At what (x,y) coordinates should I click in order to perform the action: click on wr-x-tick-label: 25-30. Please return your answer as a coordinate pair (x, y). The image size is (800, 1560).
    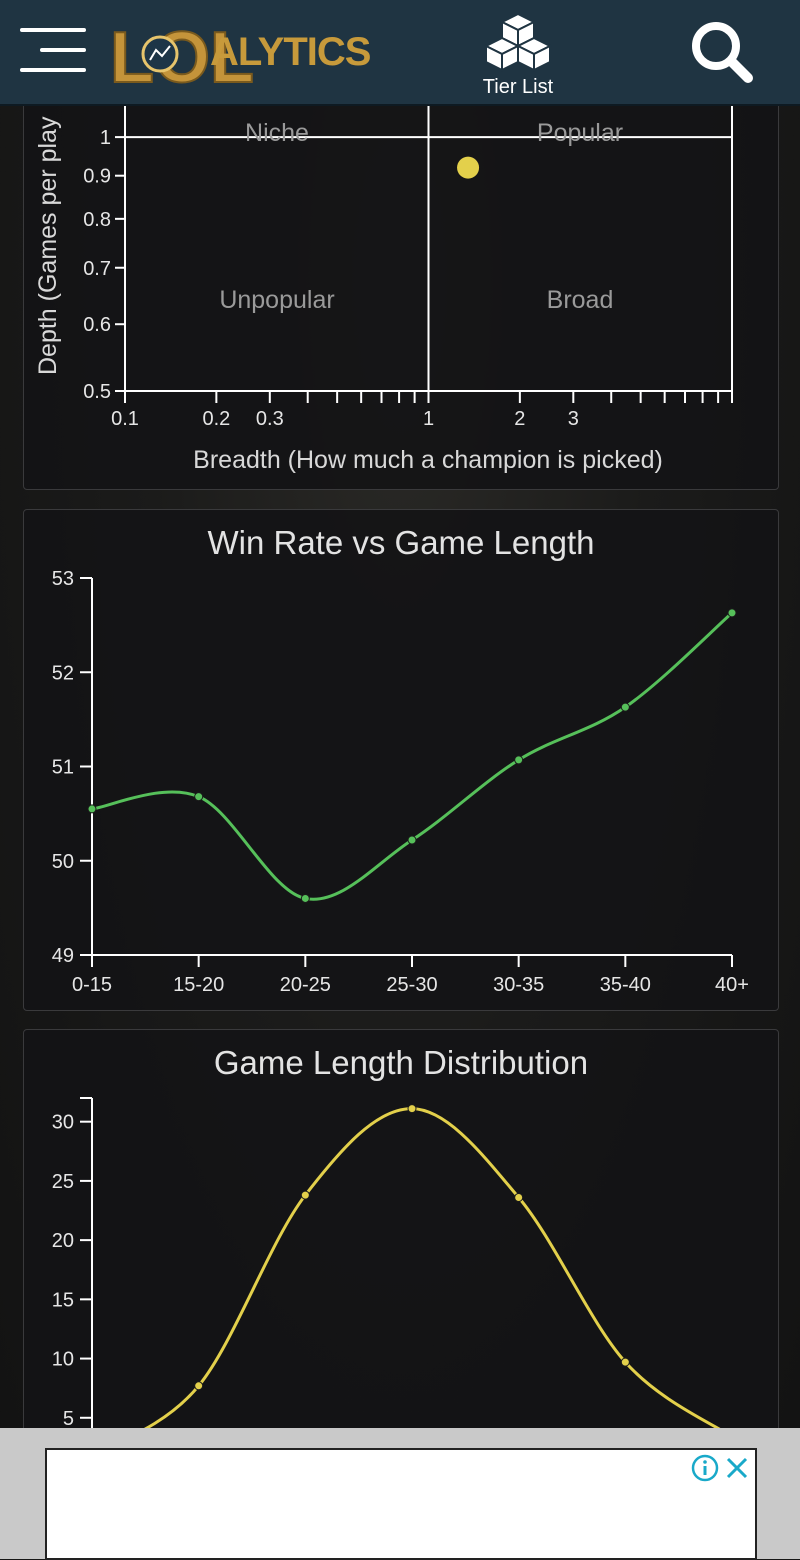
    Looking at the image, I should click on (411, 985).